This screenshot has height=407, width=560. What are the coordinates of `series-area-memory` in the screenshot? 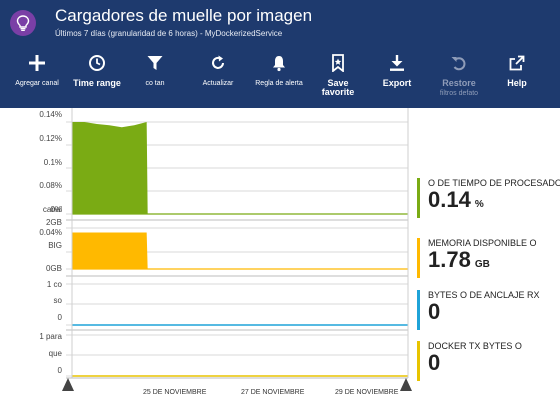 It's located at (110, 250).